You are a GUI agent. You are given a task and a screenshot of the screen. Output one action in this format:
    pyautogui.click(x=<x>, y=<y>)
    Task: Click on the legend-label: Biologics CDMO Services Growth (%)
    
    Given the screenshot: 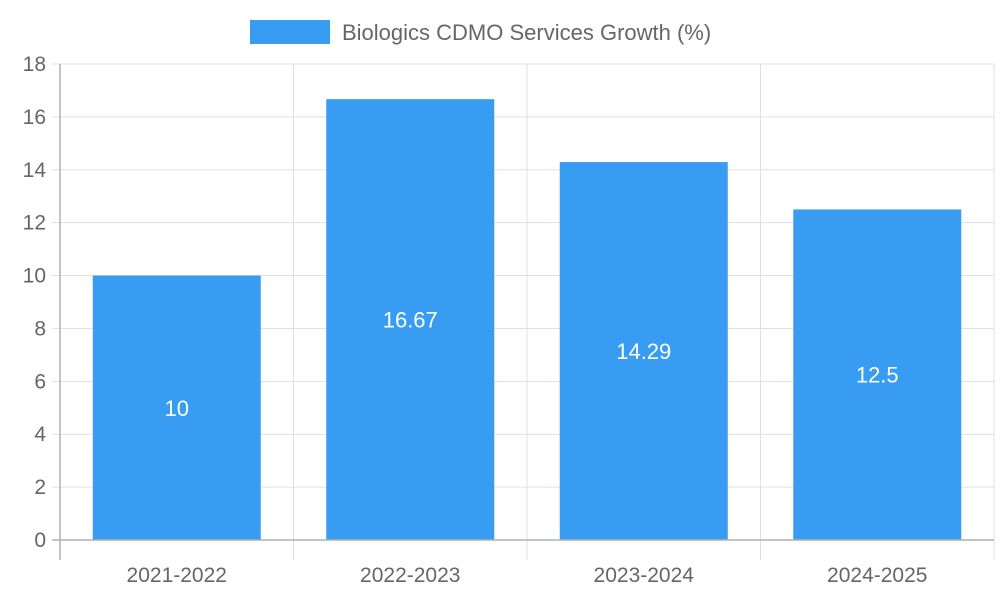 What is the action you would take?
    pyautogui.click(x=526, y=32)
    